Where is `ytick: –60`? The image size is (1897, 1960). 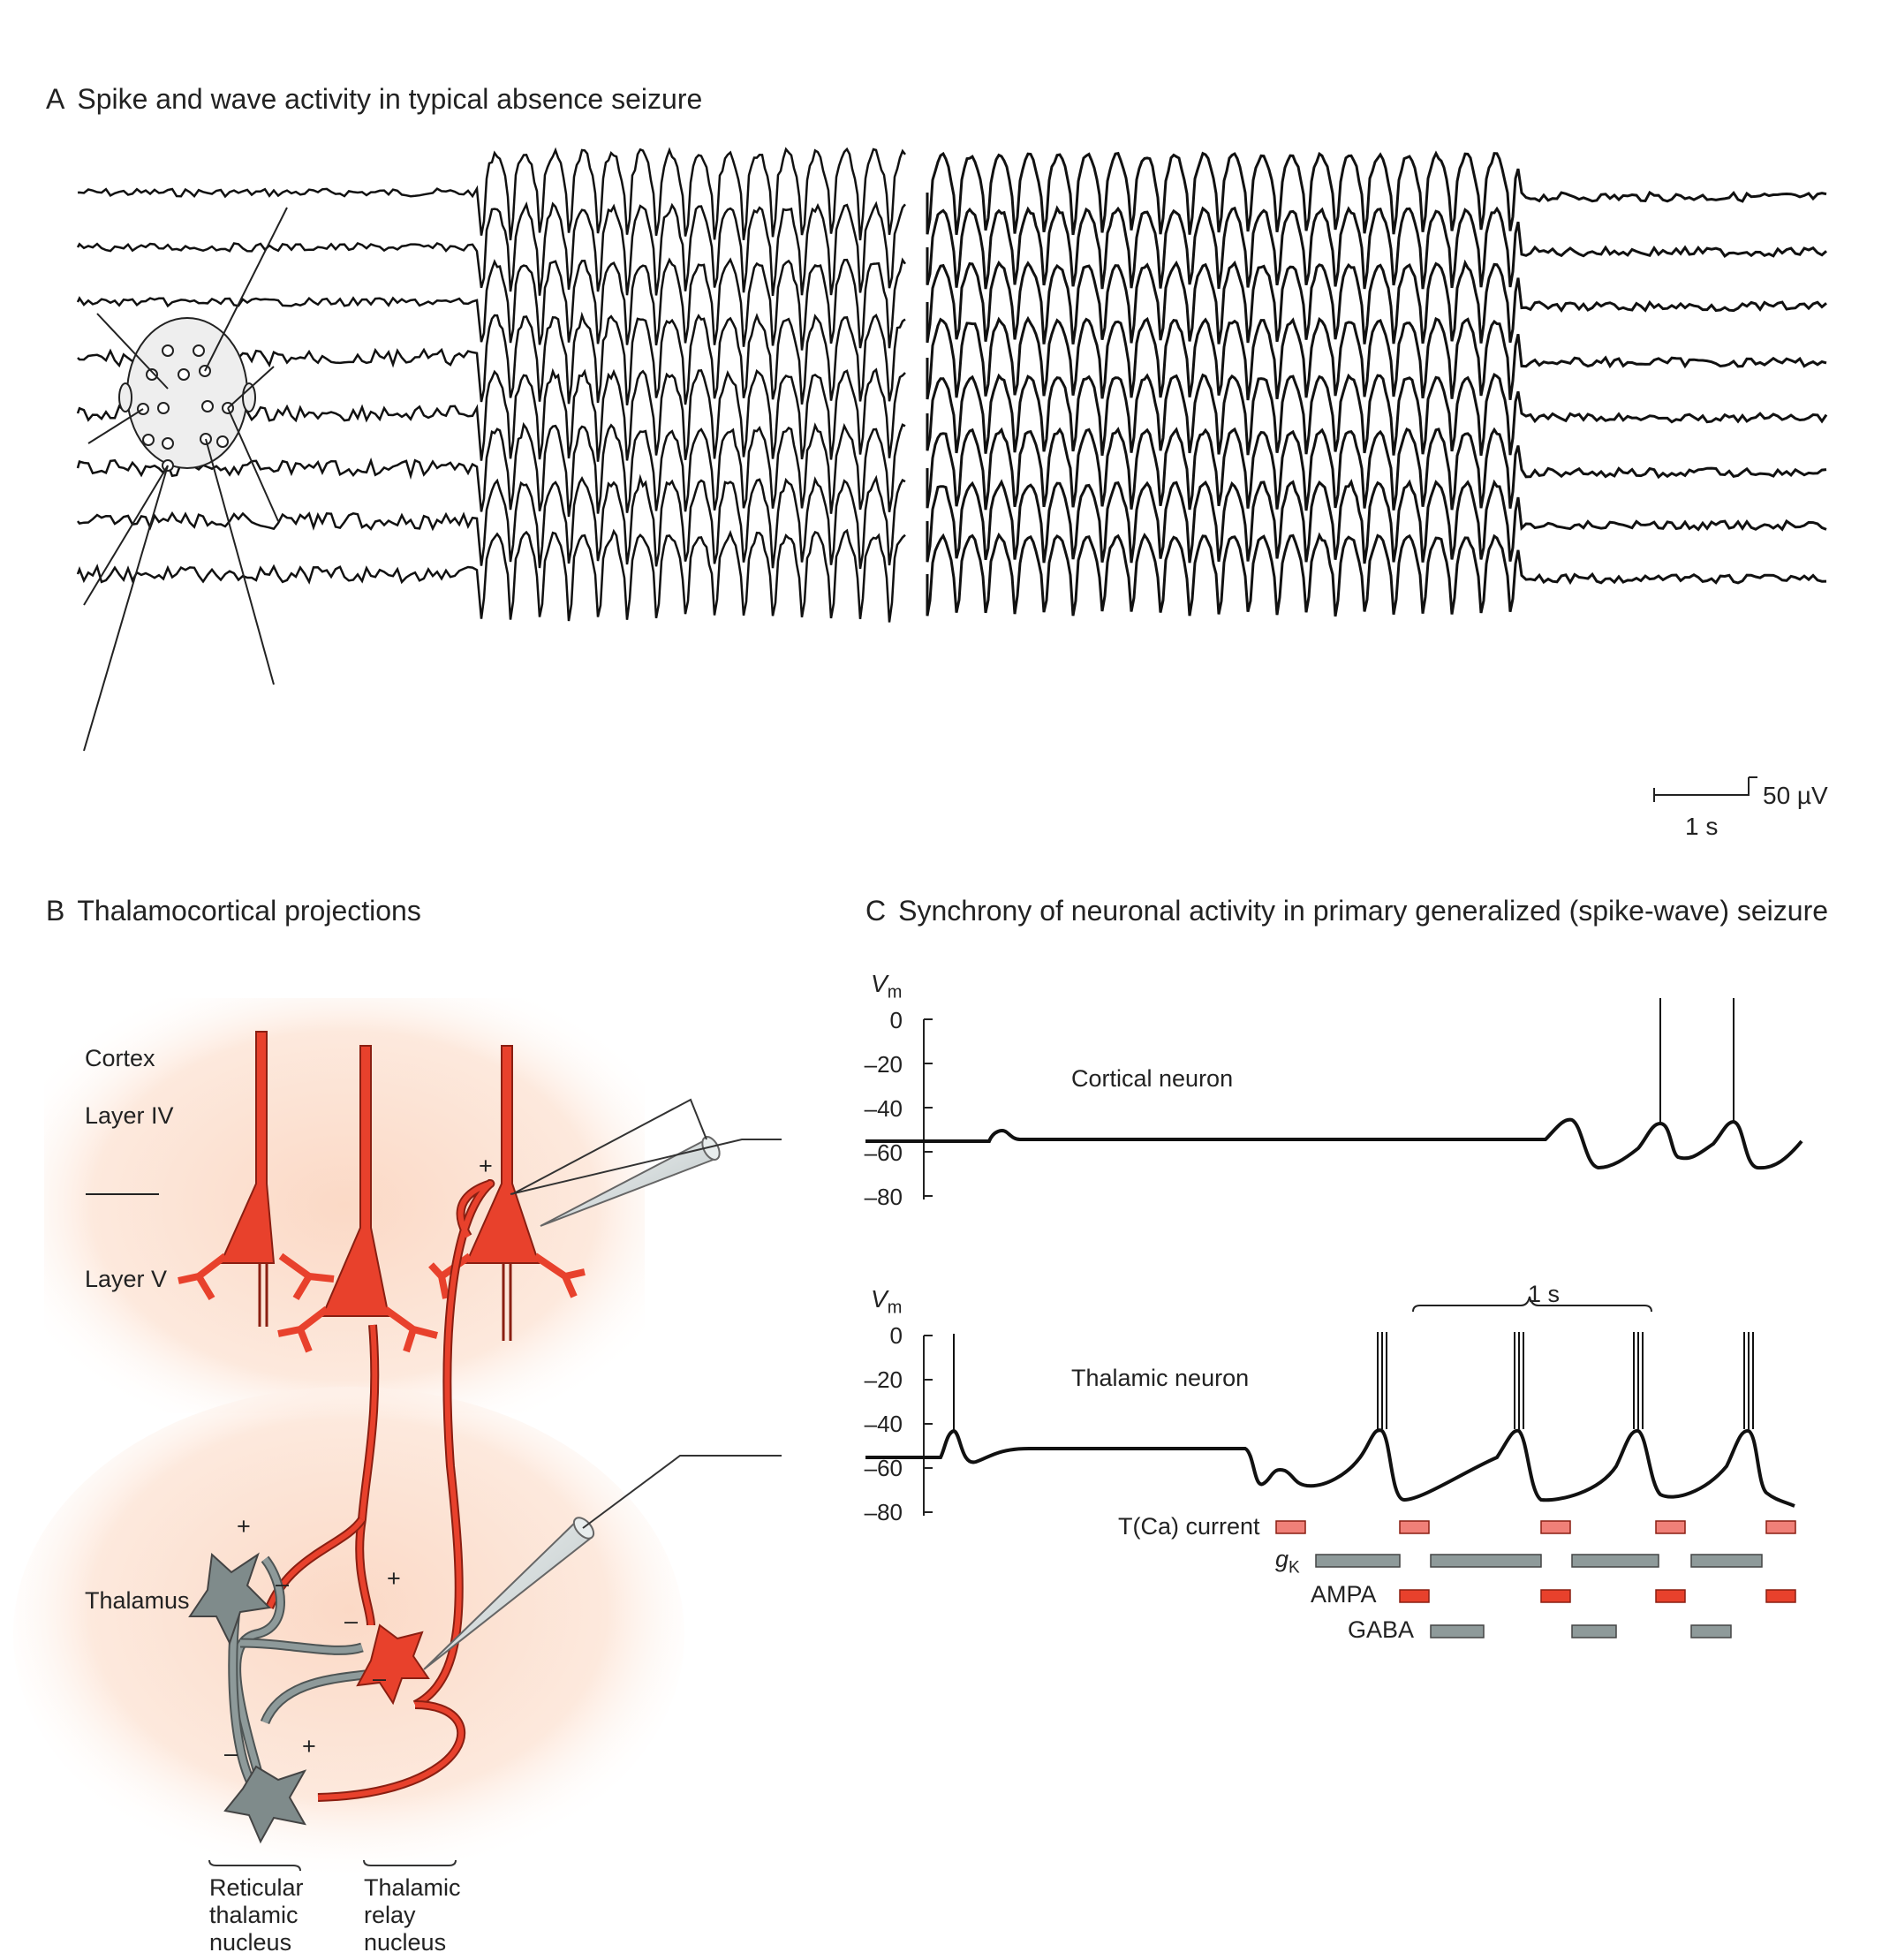 ytick: –60 is located at coordinates (883, 1152).